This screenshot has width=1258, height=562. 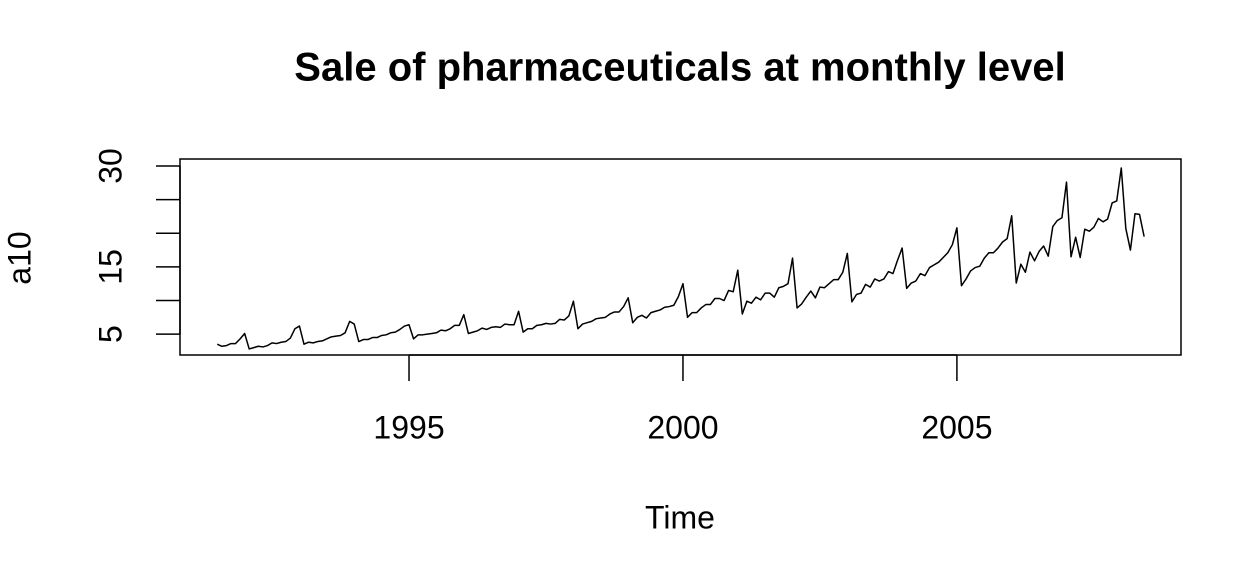 I want to click on x-tick-label: 2005, so click(x=956, y=427).